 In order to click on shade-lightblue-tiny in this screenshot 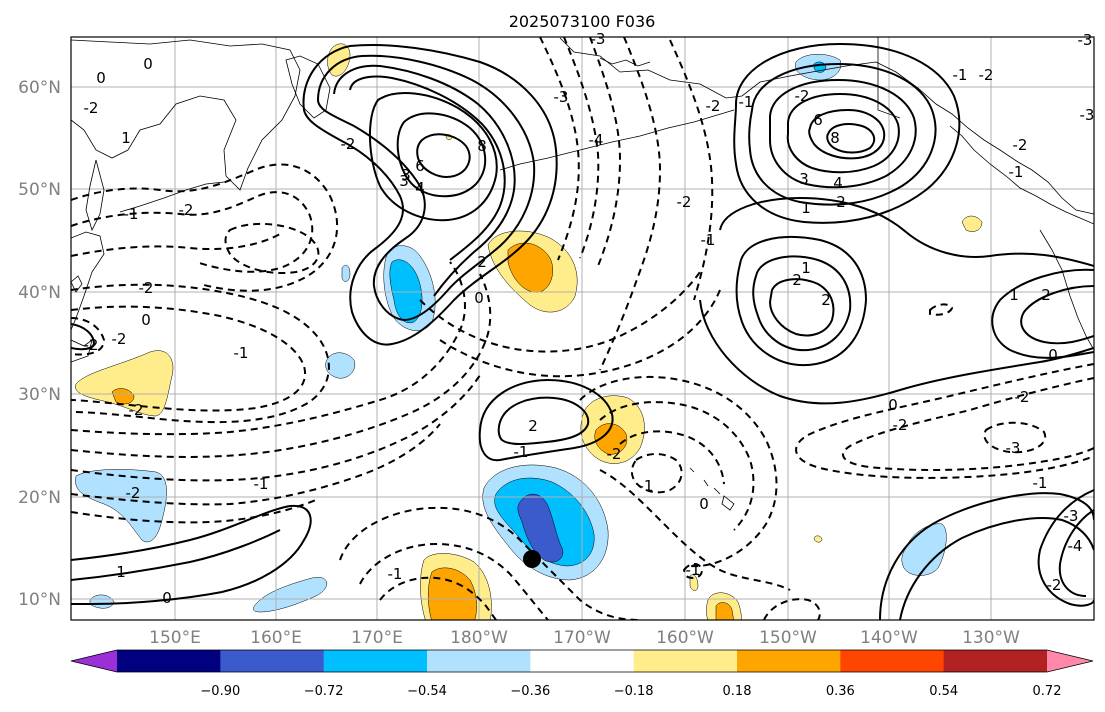, I will do `click(346, 273)`.